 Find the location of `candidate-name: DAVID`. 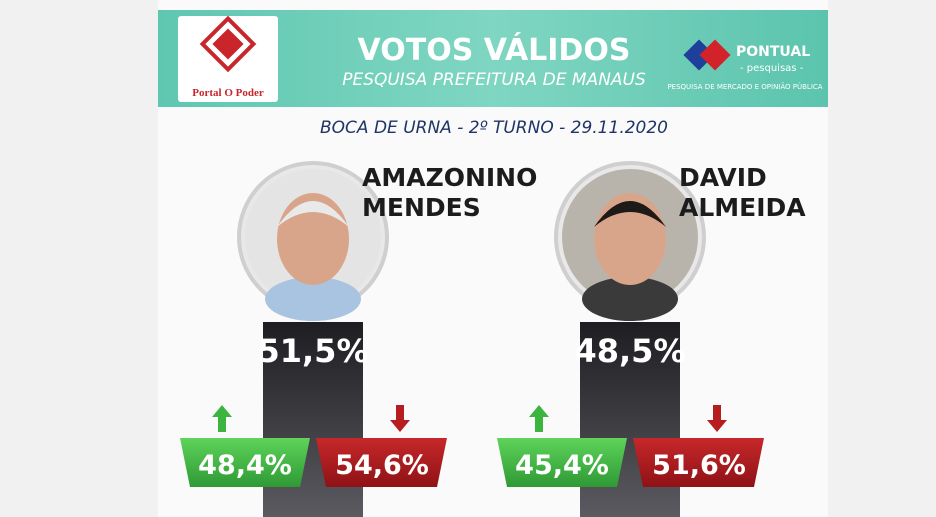

candidate-name: DAVID is located at coordinates (723, 177).